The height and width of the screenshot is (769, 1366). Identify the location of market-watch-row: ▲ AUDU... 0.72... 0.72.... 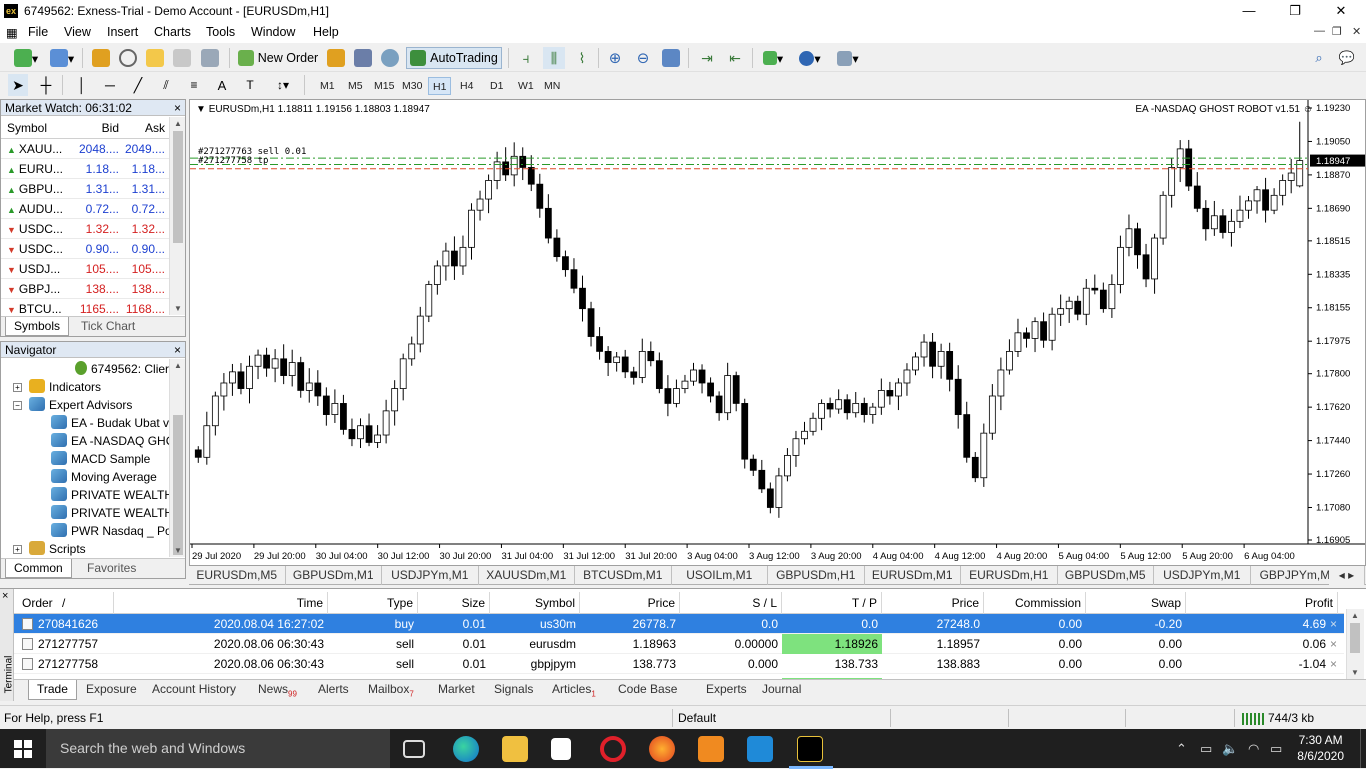
(85, 209).